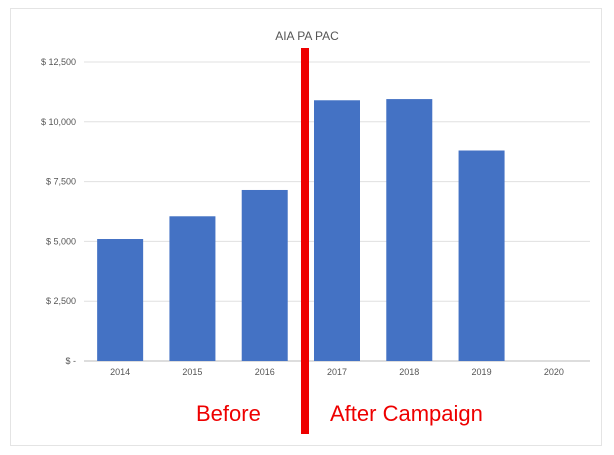 The height and width of the screenshot is (455, 614). What do you see at coordinates (58, 211) in the screenshot?
I see `y-axis-ticks: $ - $ 2,500 $ 5,000 $ 7,500 $ 10,000 $ 12,500` at bounding box center [58, 211].